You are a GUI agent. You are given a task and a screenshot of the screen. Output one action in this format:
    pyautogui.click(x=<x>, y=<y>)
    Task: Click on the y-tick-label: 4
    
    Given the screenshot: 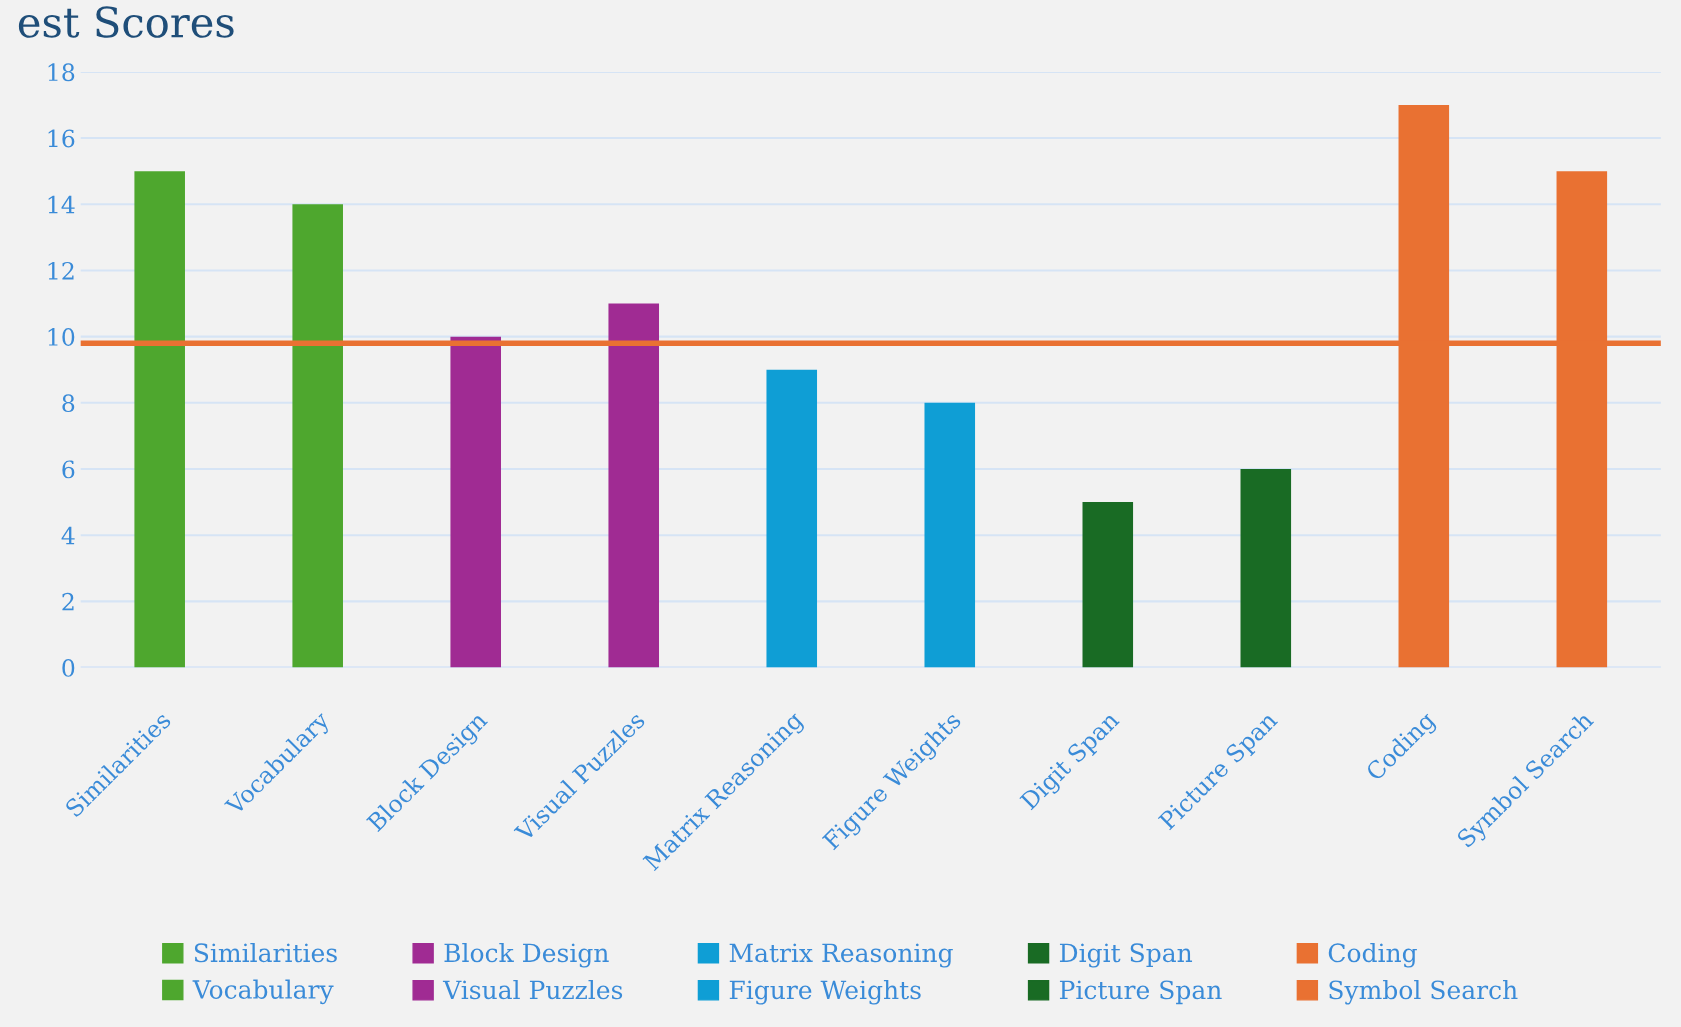 What is the action you would take?
    pyautogui.click(x=68, y=535)
    